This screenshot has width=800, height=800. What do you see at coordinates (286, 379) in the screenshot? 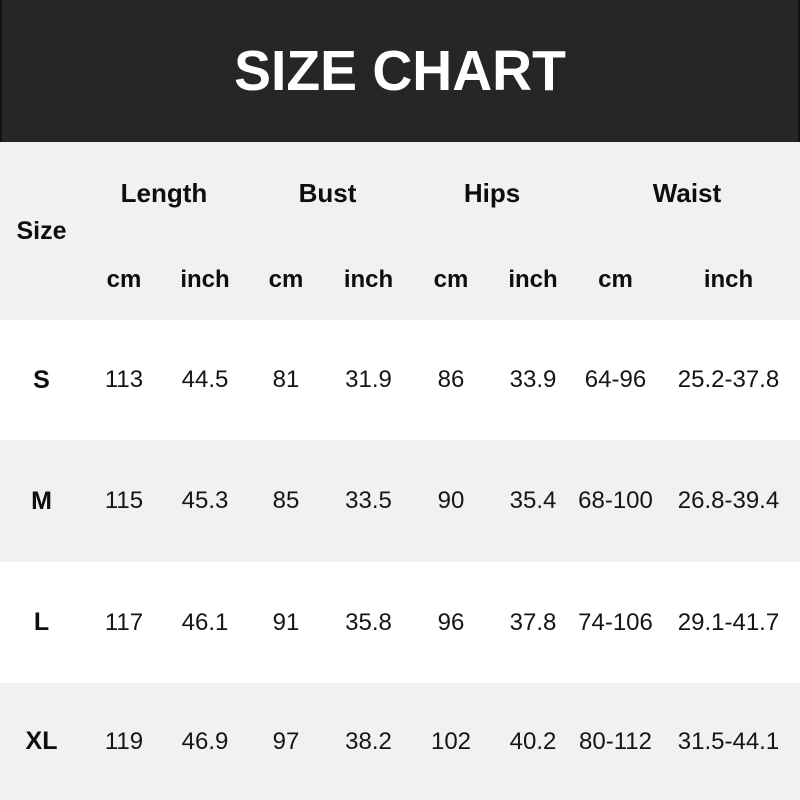
I see `value-cell: 81` at bounding box center [286, 379].